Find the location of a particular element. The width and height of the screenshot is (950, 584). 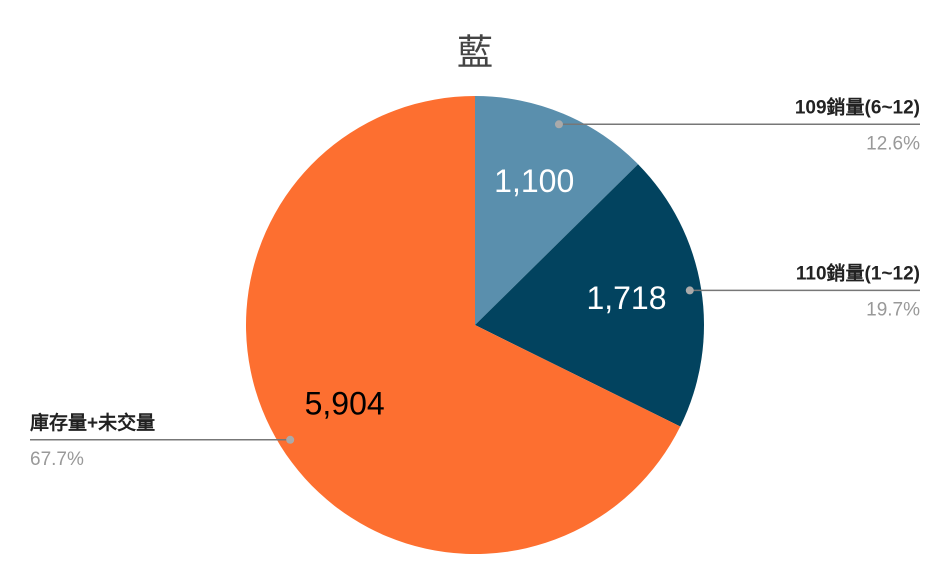

percent-label: 19.7% is located at coordinates (893, 309).